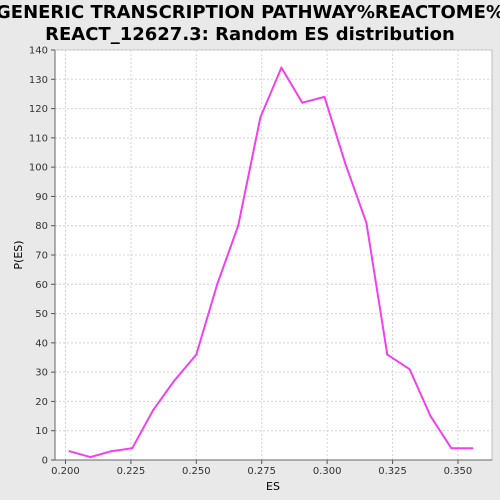 This screenshot has height=500, width=500. Describe the element at coordinates (250, 12) in the screenshot. I see `chart-title-line-1: GENERIC TRANSCRIPTION PATHWAY%REACTOME%` at that location.